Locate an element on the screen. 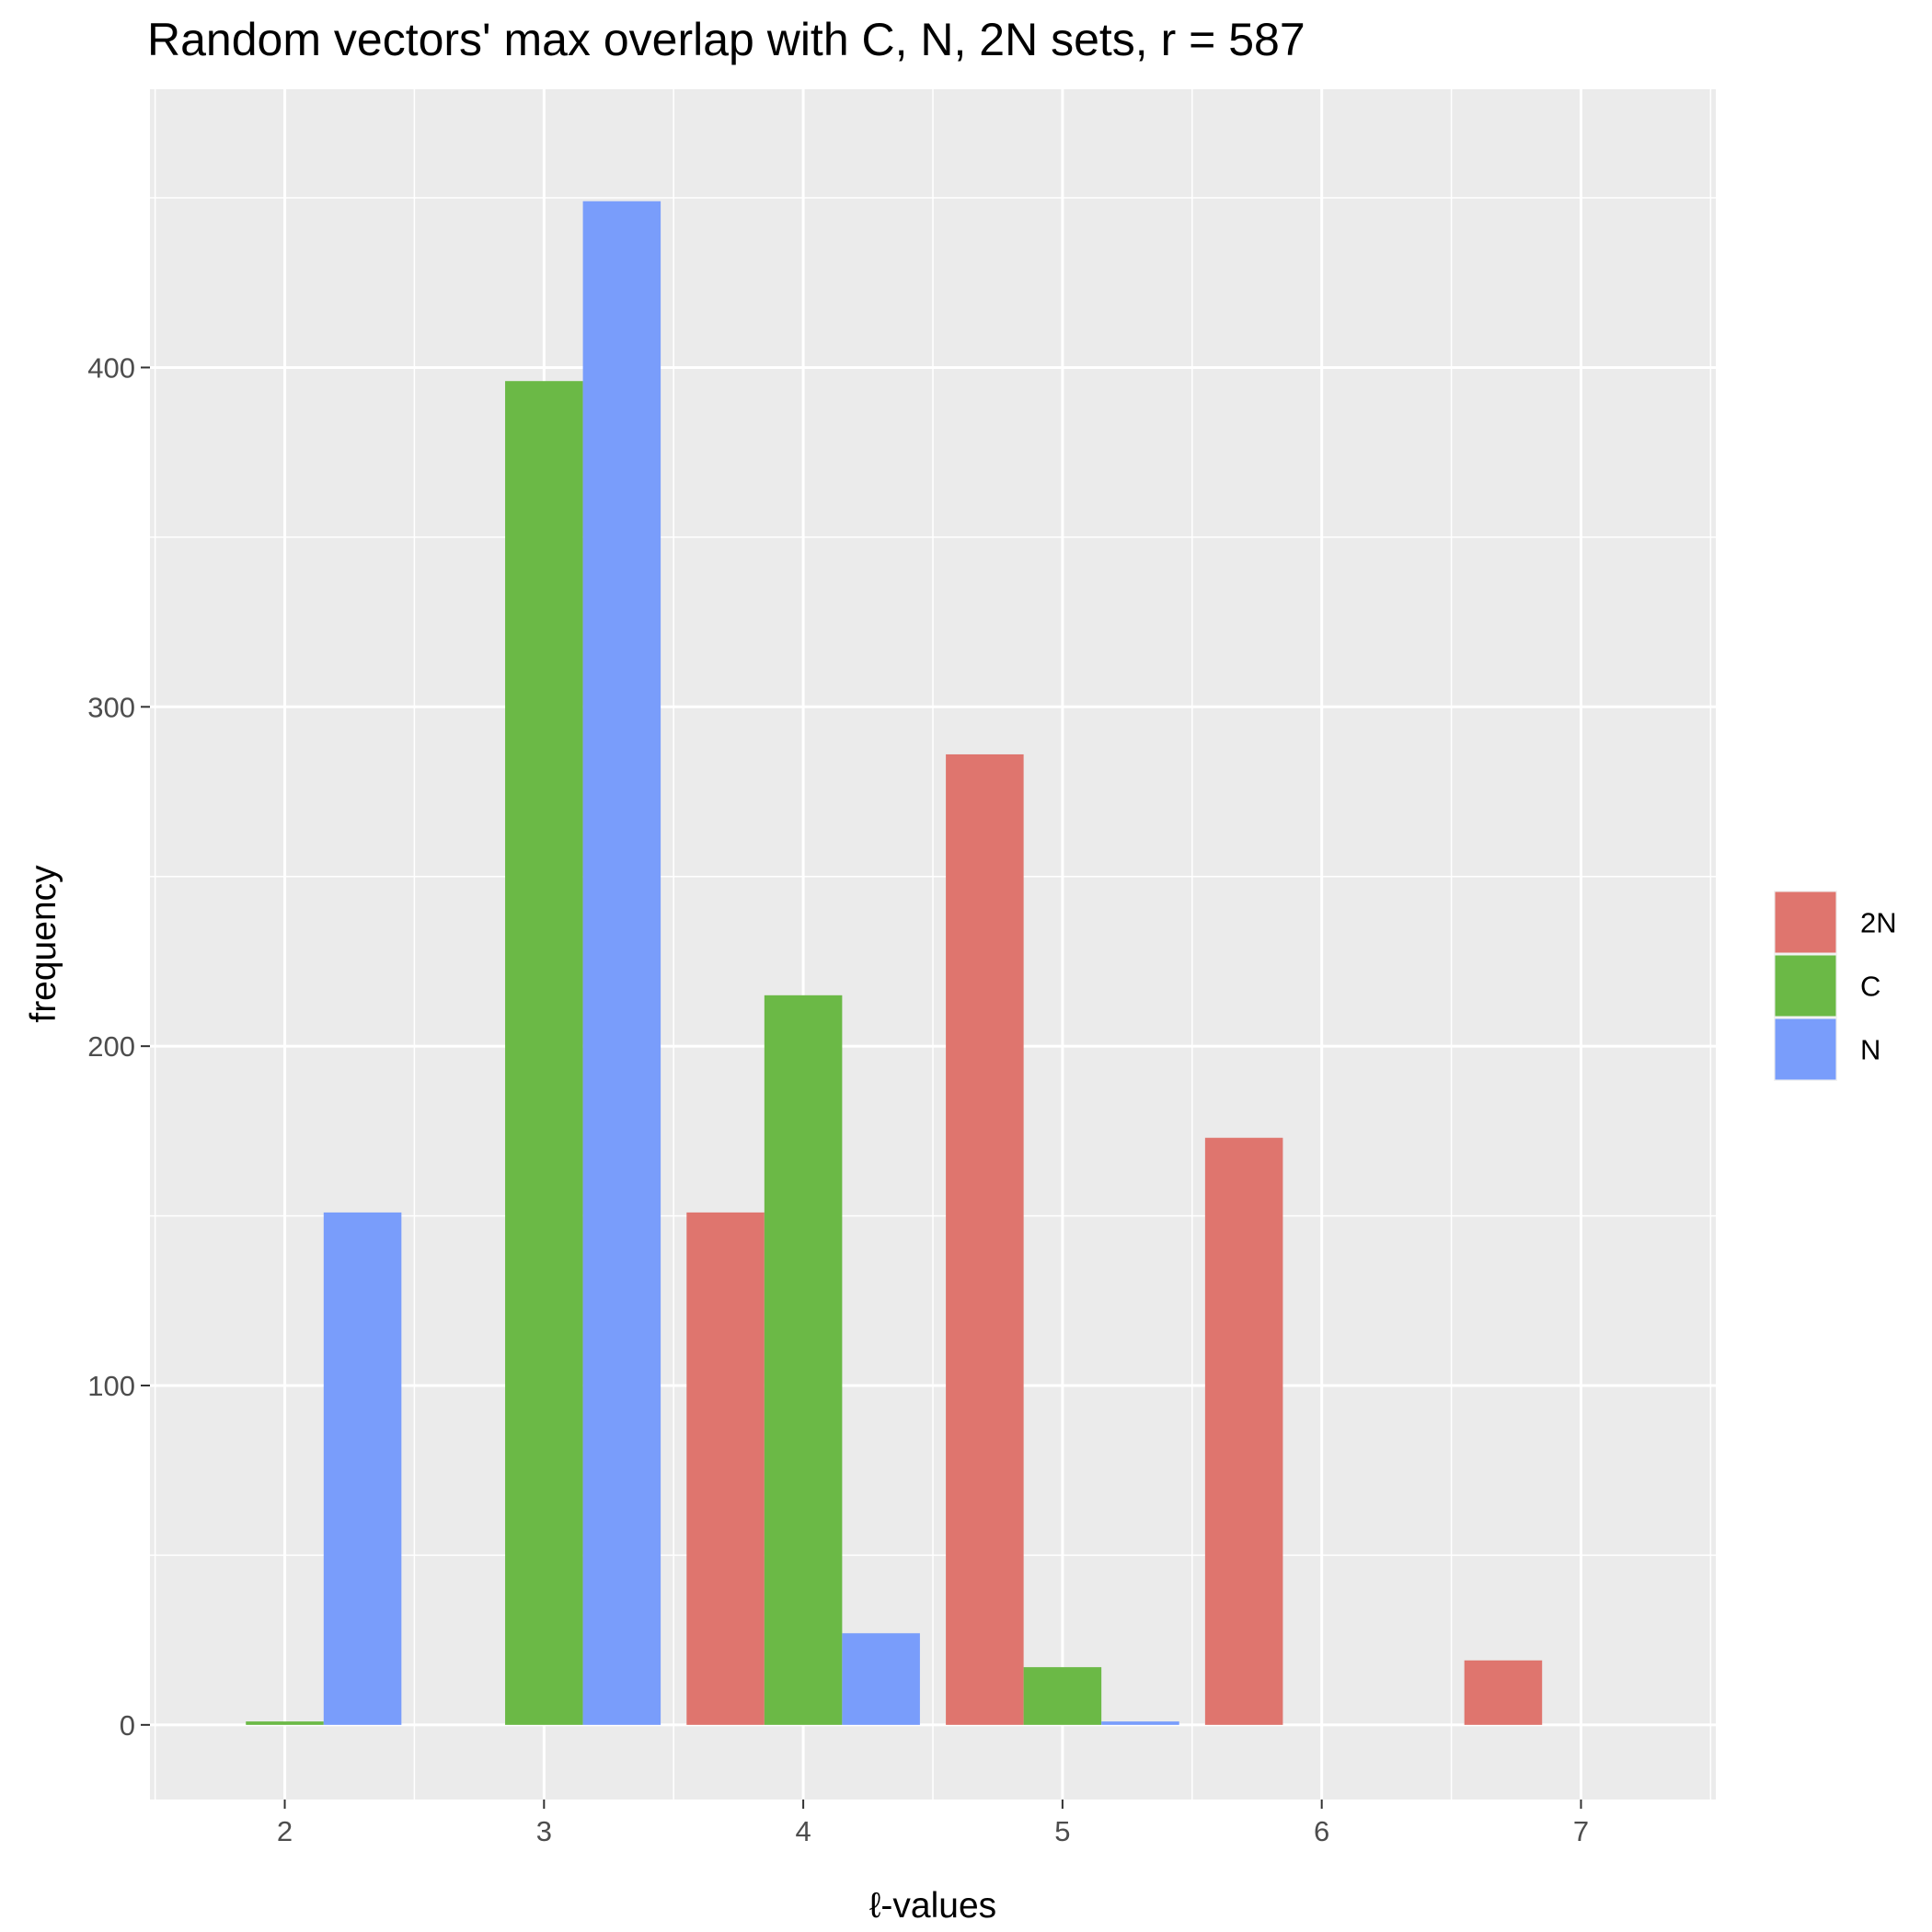 The width and height of the screenshot is (1932, 1932). y-tick-label: 400 is located at coordinates (111, 367).